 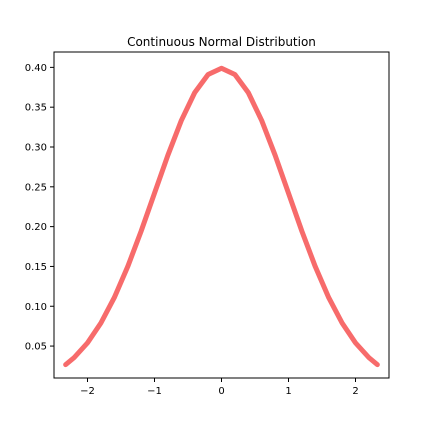 What do you see at coordinates (36, 108) in the screenshot?
I see `y-tick-label: 0.35` at bounding box center [36, 108].